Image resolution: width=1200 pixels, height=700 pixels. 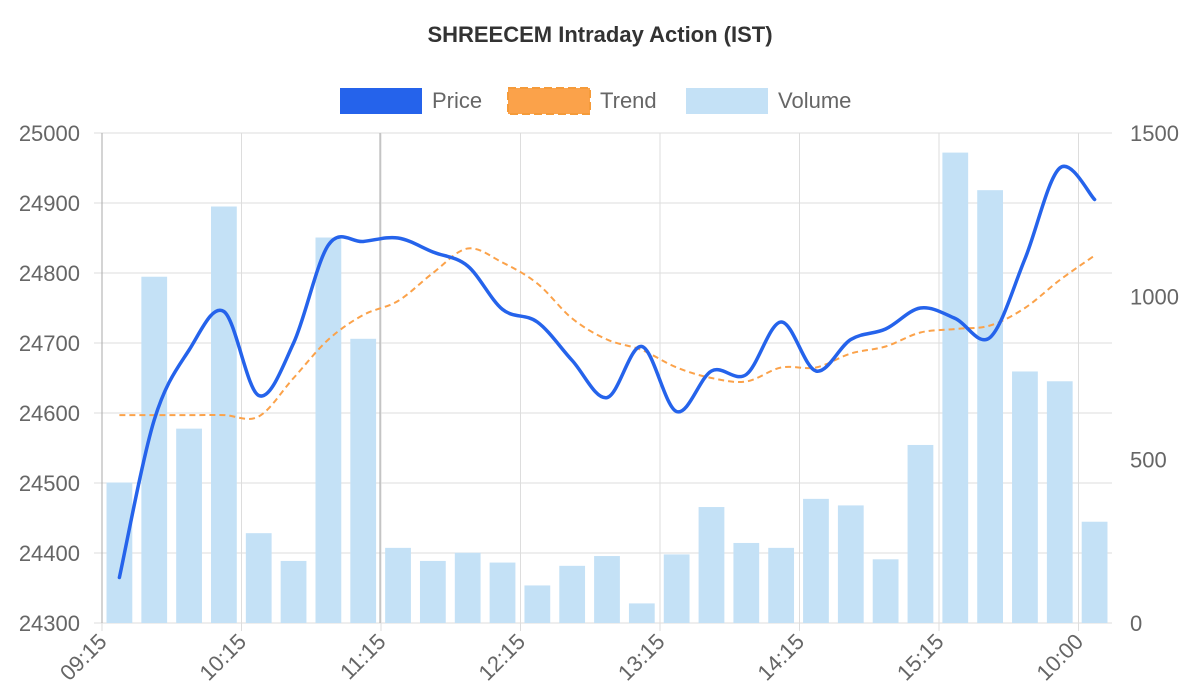 What do you see at coordinates (362, 656) in the screenshot?
I see `x-tick-label: 11:15` at bounding box center [362, 656].